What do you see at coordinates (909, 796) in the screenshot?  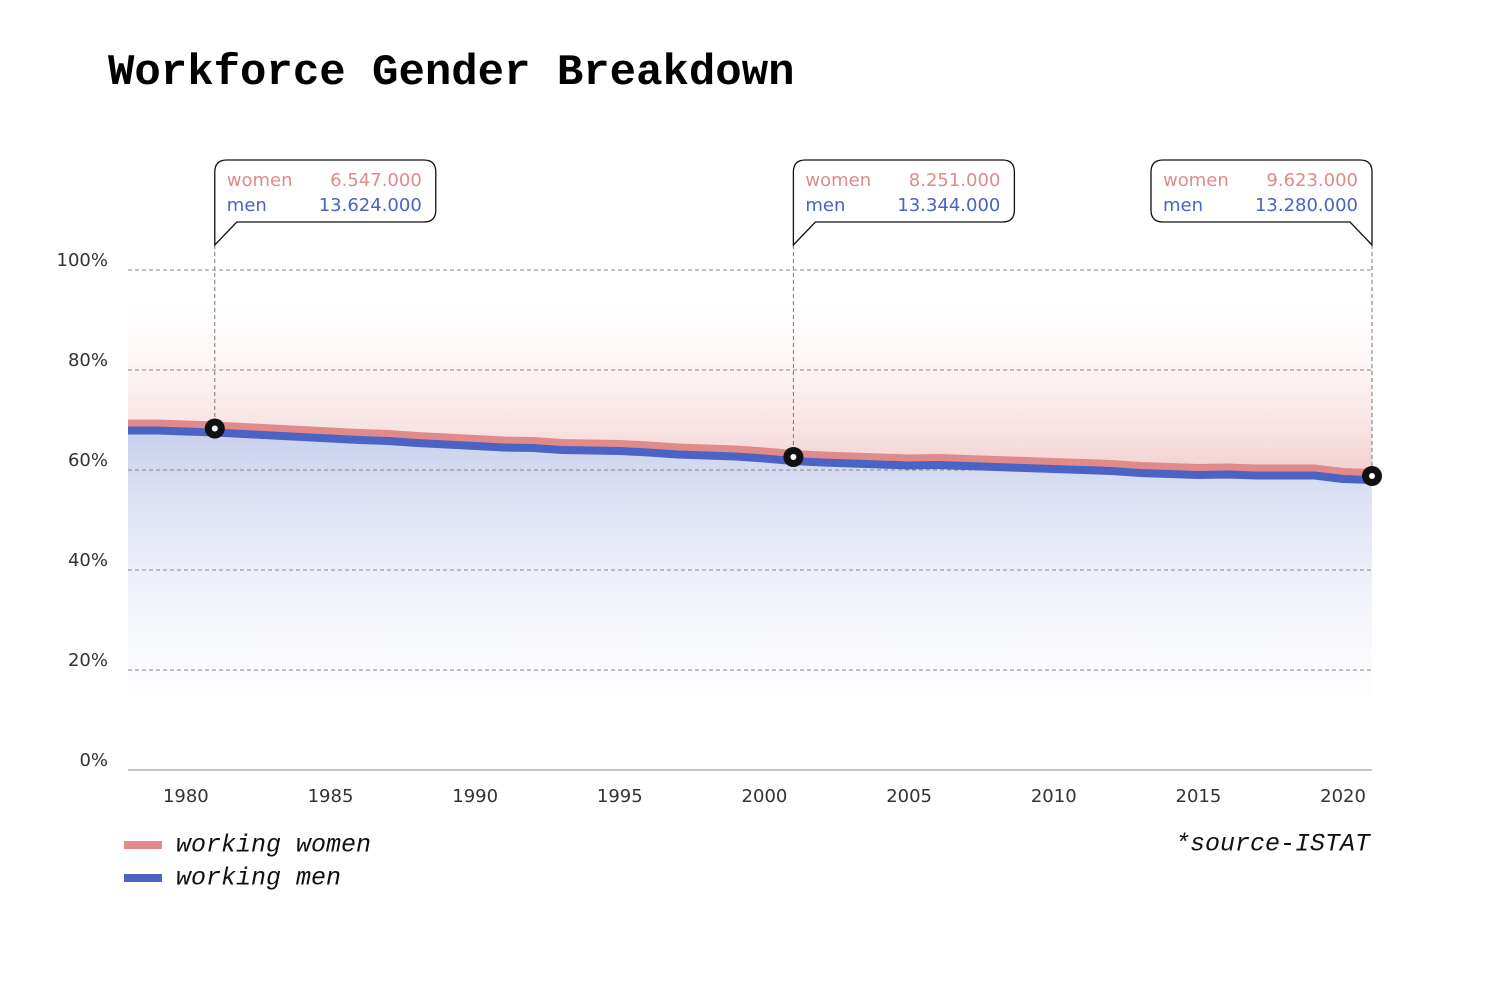 I see `x-tick-label: 2005` at bounding box center [909, 796].